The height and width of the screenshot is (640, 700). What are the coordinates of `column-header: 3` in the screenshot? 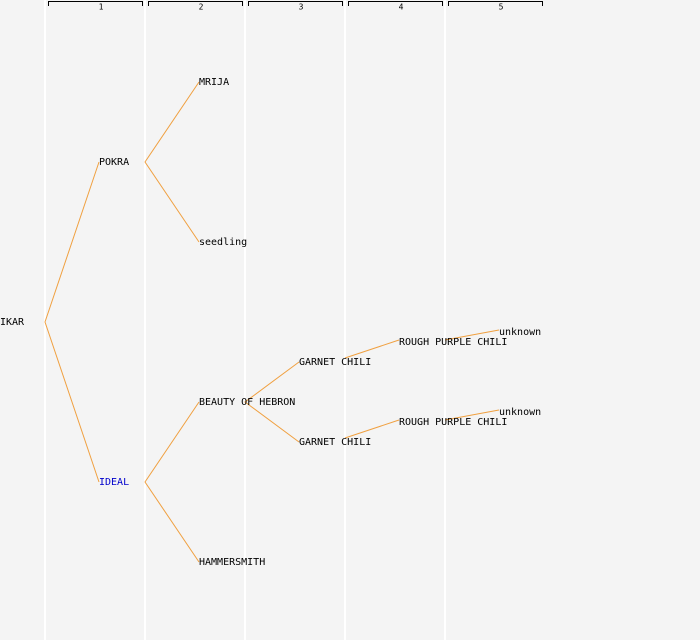 It's located at (301, 7).